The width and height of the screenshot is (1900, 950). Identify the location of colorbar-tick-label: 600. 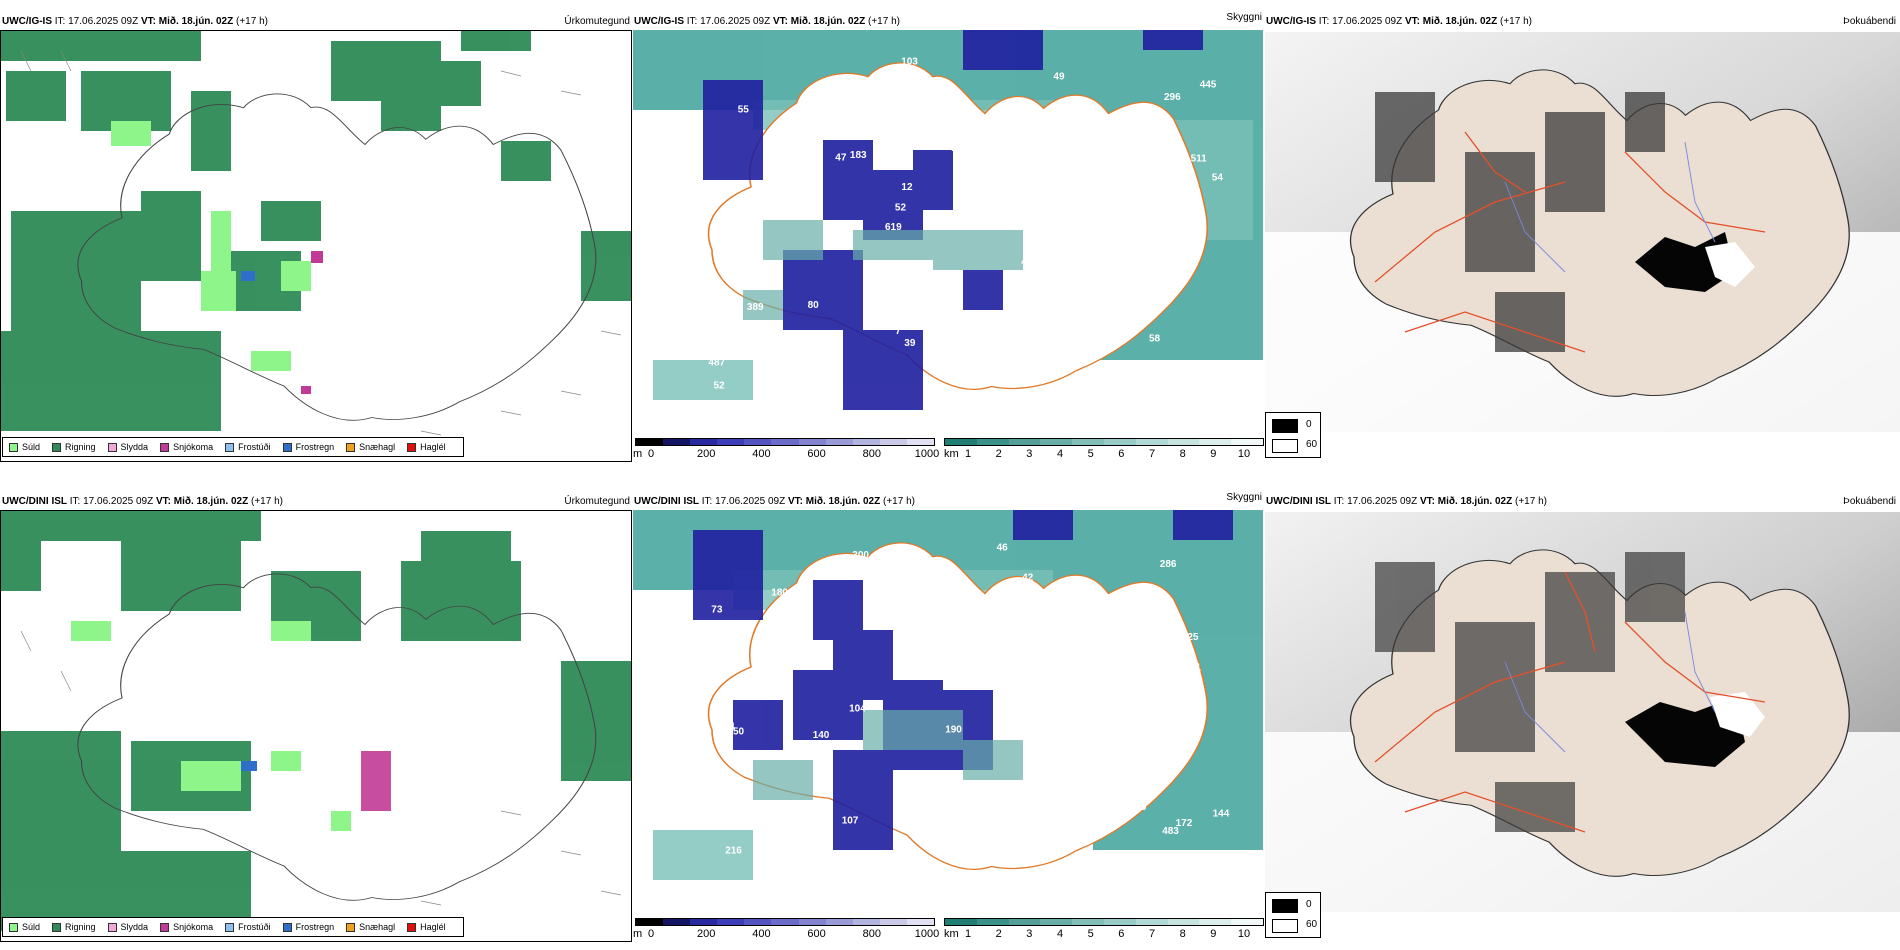
(816, 454).